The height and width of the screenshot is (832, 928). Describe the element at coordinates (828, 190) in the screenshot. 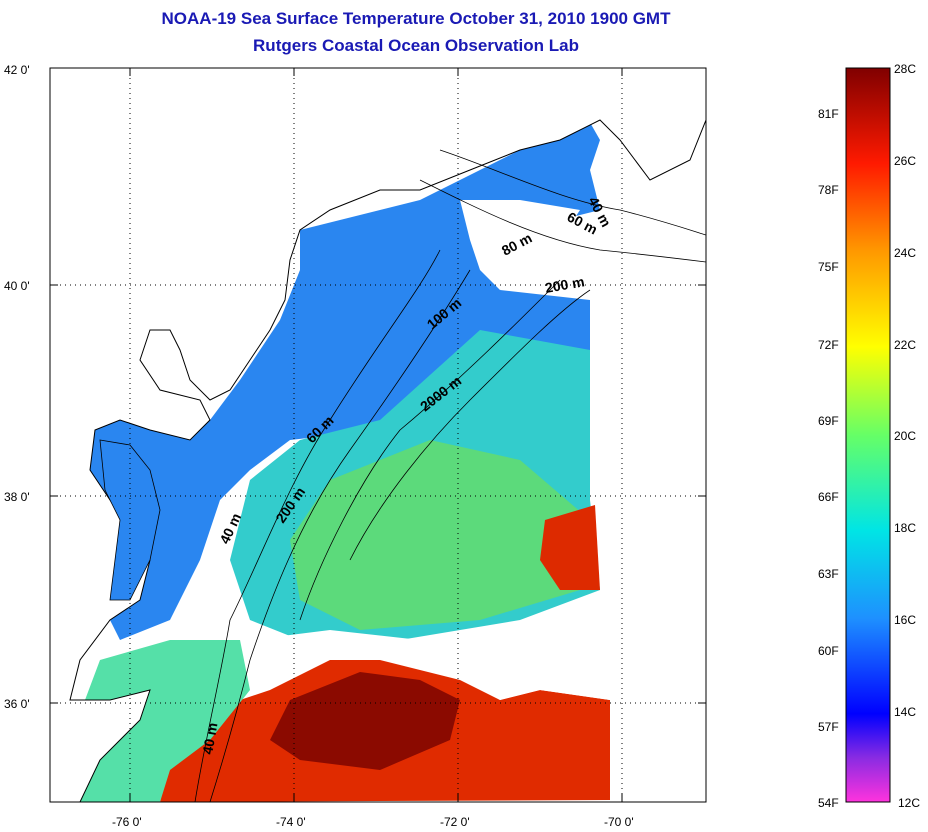

I see `fahrenheit-label: 78F` at that location.